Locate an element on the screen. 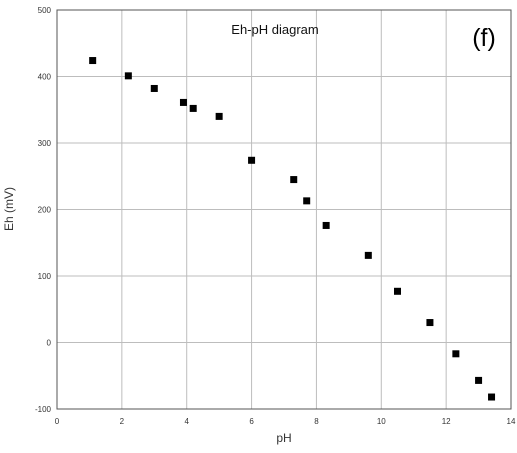 This screenshot has width=517, height=453. x-tick-labels: 0 2 4 6 8 10 12 14 is located at coordinates (285, 421).